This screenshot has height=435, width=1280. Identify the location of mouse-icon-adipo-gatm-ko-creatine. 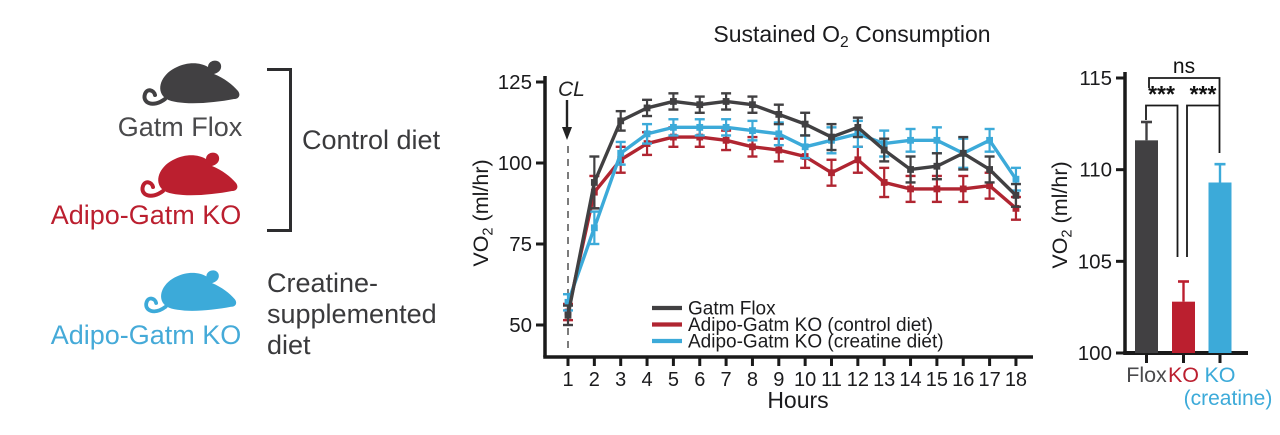
(190, 292).